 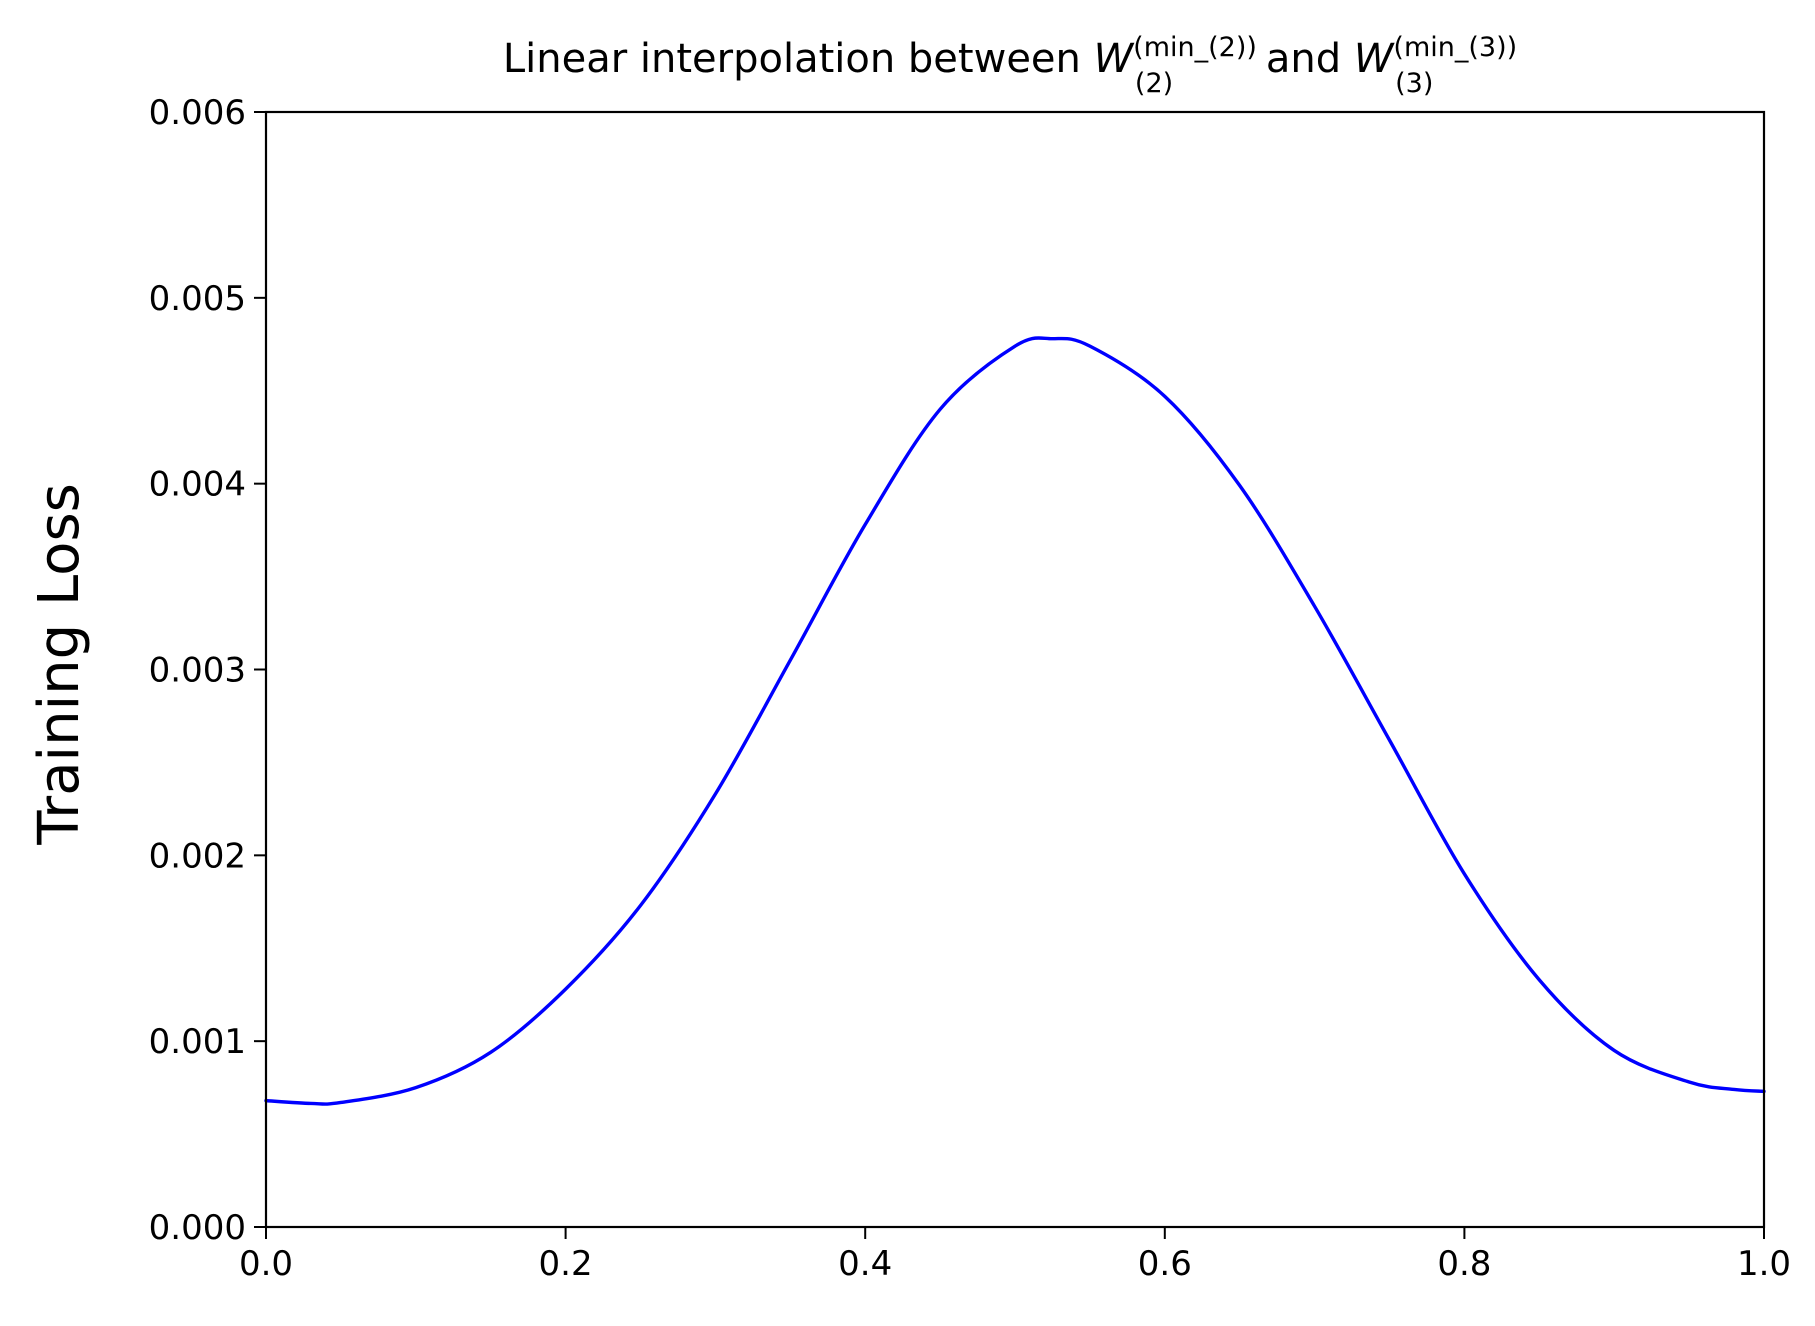 What do you see at coordinates (197, 856) in the screenshot?
I see `y-tick-label: 0.002` at bounding box center [197, 856].